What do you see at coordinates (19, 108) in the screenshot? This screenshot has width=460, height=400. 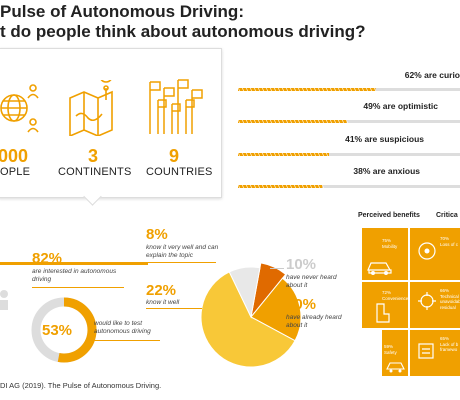 I see `globe-people-icon` at bounding box center [19, 108].